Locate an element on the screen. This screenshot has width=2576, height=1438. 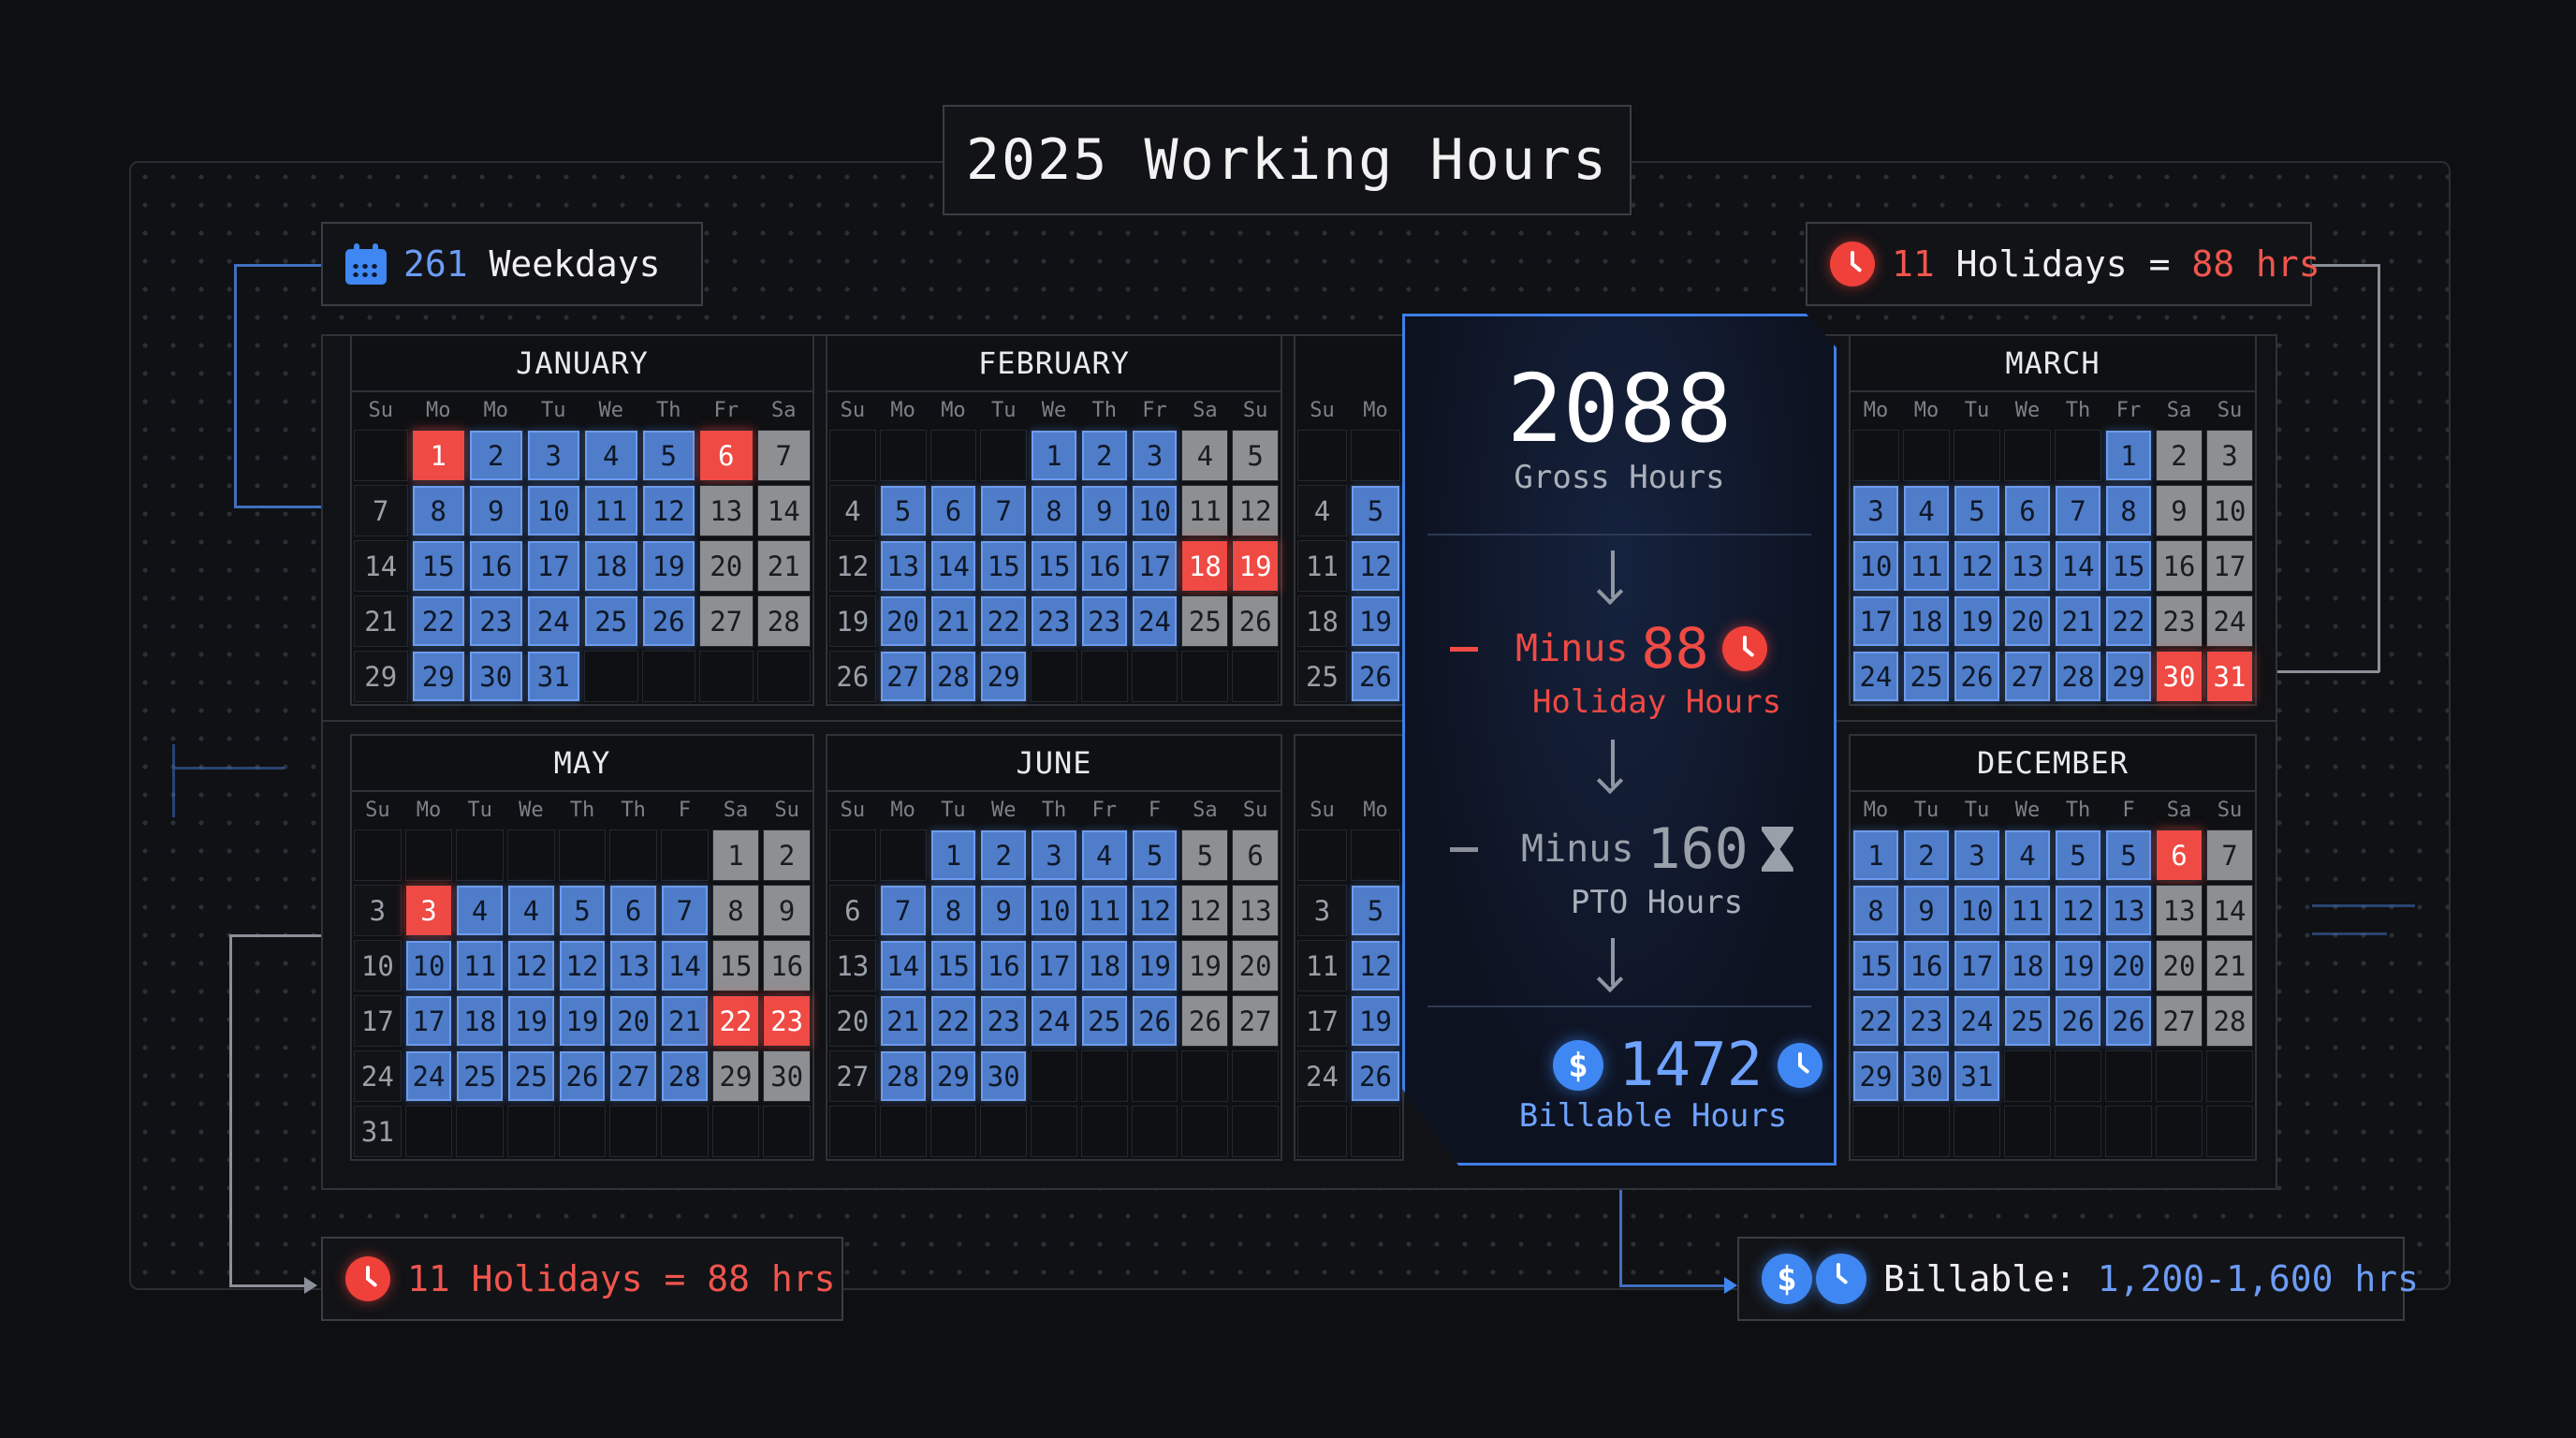
day-cell: 6 is located at coordinates (852, 910).